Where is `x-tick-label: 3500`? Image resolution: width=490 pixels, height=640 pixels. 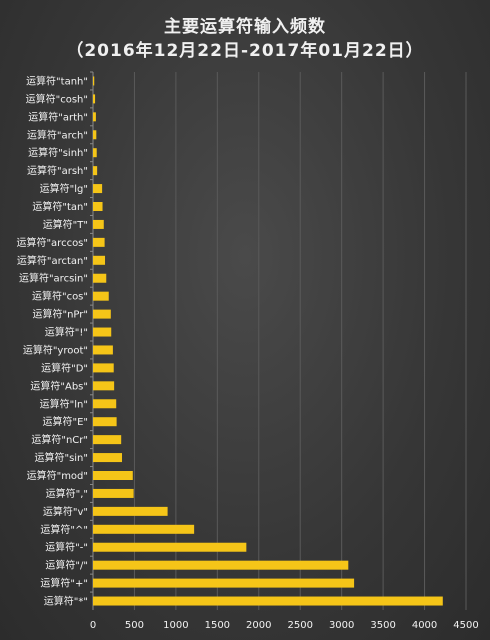
x-tick-label: 3500 is located at coordinates (382, 625).